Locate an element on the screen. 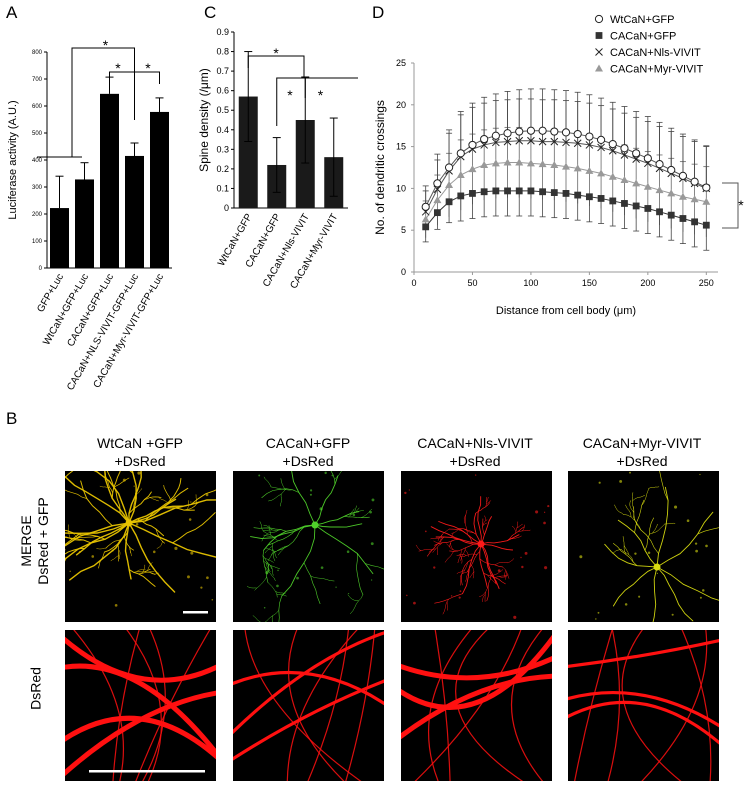 Image resolution: width=751 pixels, height=786 pixels. a-x-tick-label: WtCaN+GFP+Luc is located at coordinates (66, 309).